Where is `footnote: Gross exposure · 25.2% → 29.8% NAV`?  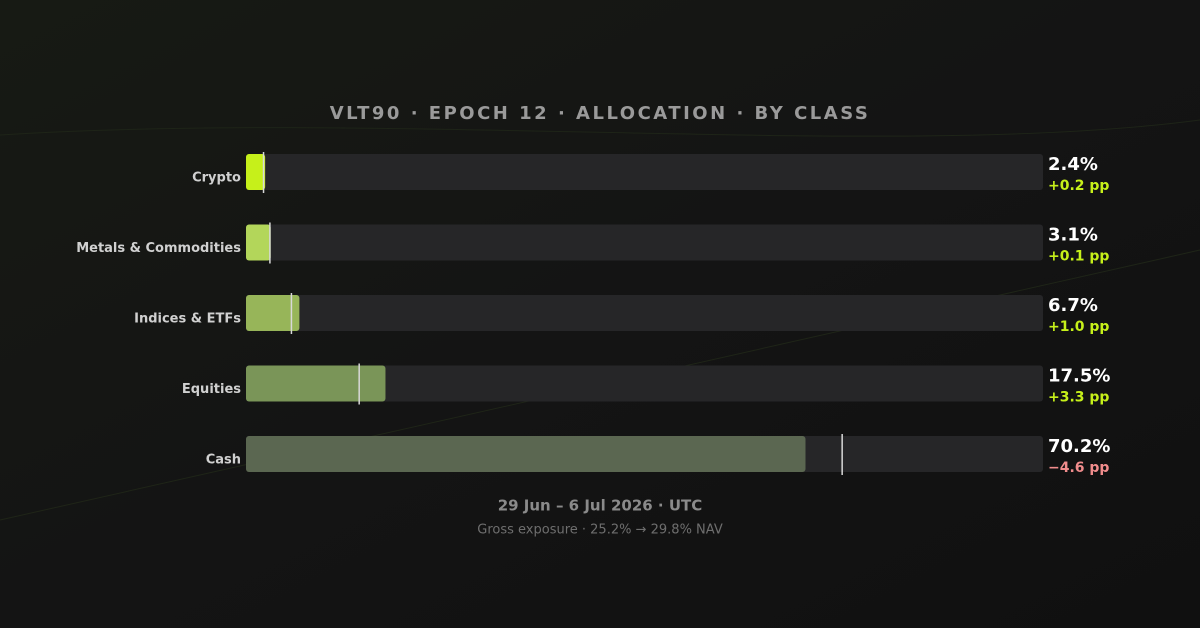 footnote: Gross exposure · 25.2% → 29.8% NAV is located at coordinates (600, 530).